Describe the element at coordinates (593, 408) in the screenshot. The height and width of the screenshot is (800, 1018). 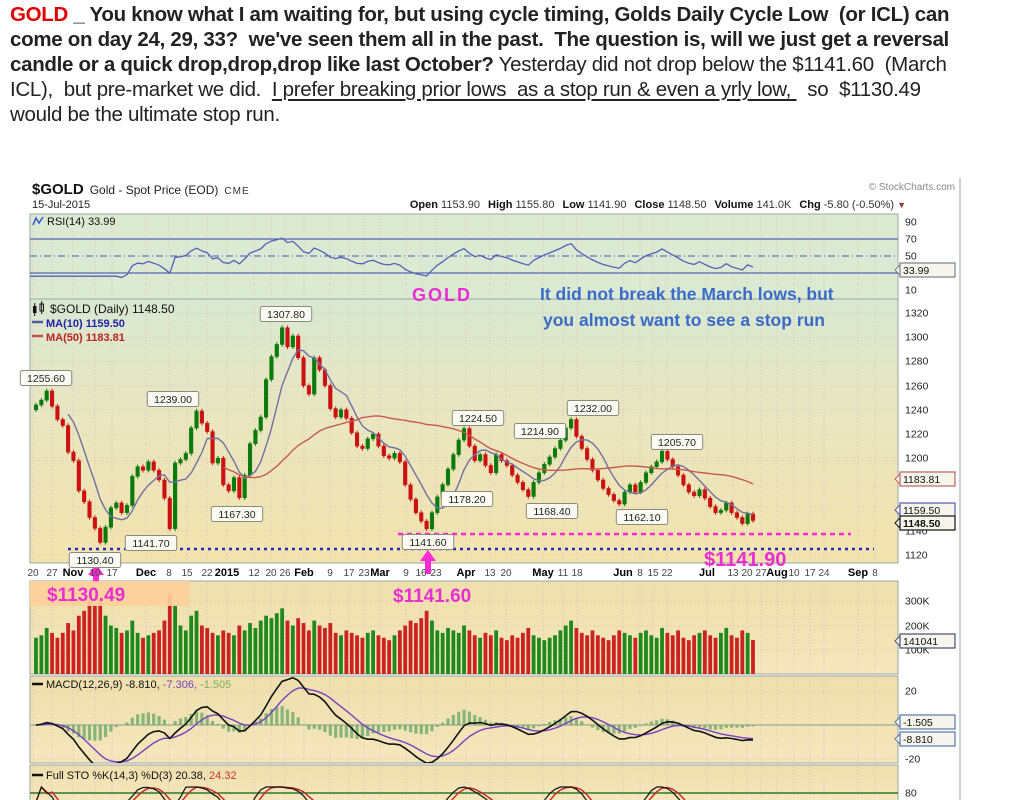
I see `price-callout` at that location.